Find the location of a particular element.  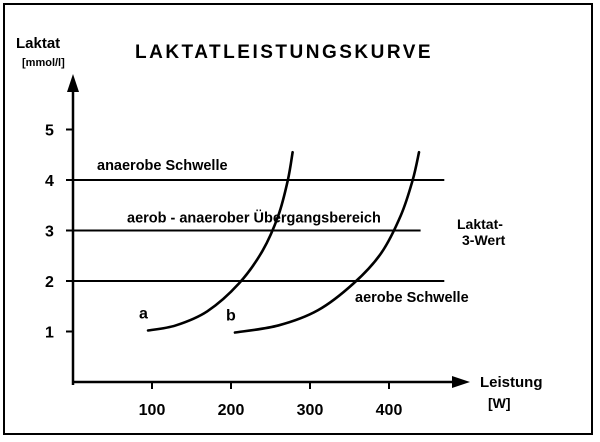

x-axis-unit: [W] is located at coordinates (499, 403).